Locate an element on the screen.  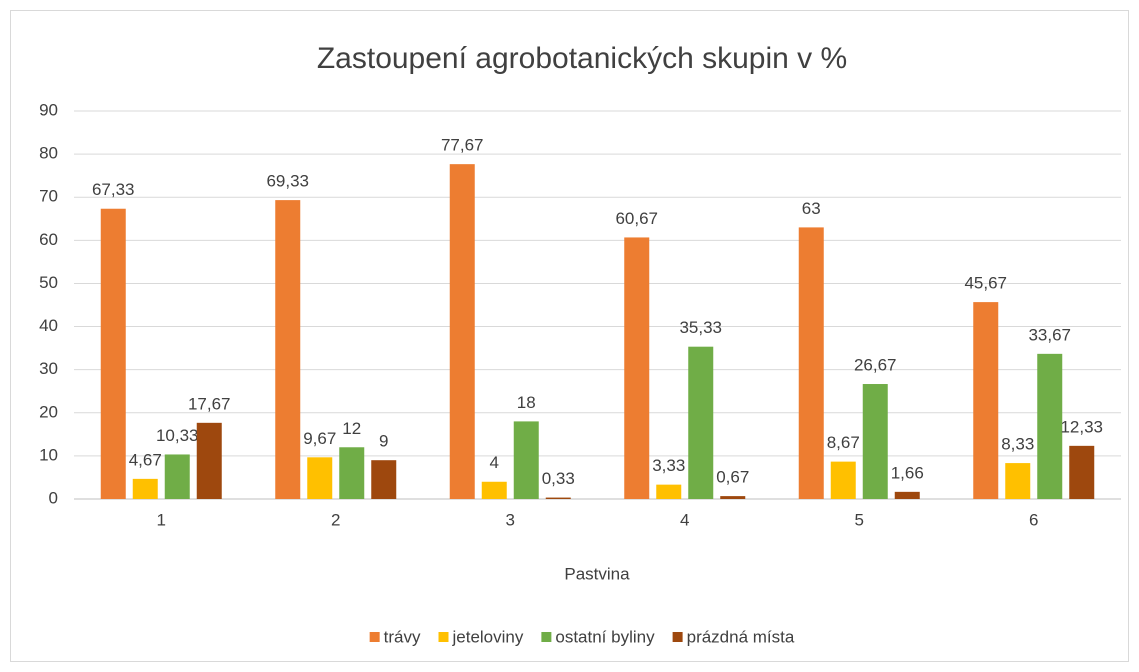
legend-label: trávy is located at coordinates (402, 636).